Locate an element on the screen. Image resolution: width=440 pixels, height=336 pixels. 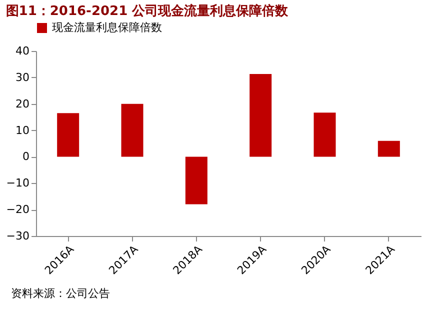
y-tick-label: −30 is located at coordinates (18, 236).